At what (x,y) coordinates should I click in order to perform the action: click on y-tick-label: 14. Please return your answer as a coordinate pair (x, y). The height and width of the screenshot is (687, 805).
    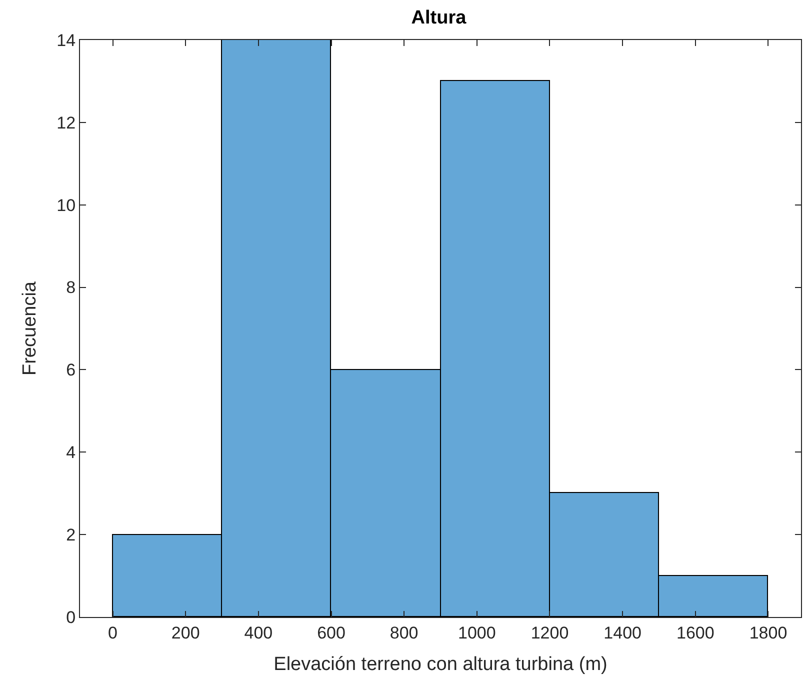
    Looking at the image, I should click on (66, 40).